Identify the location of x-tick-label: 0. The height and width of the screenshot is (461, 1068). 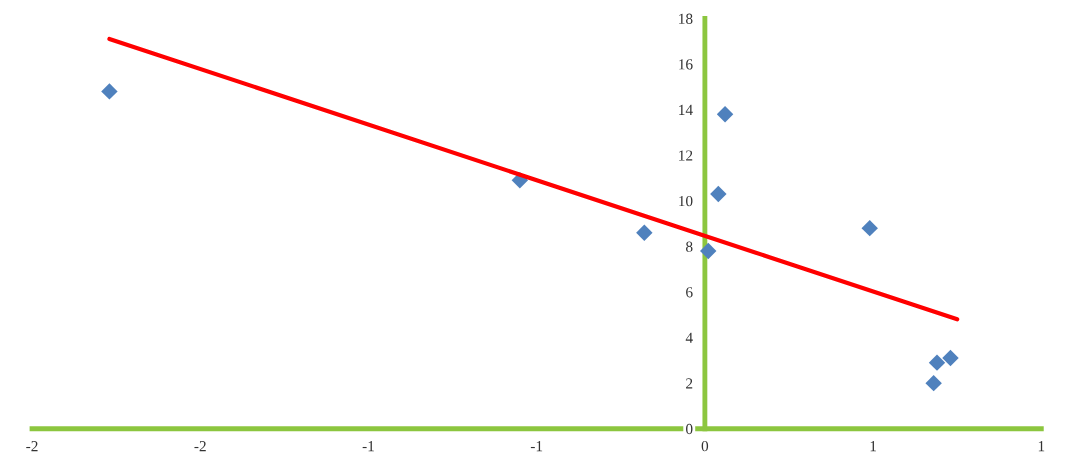
(705, 446).